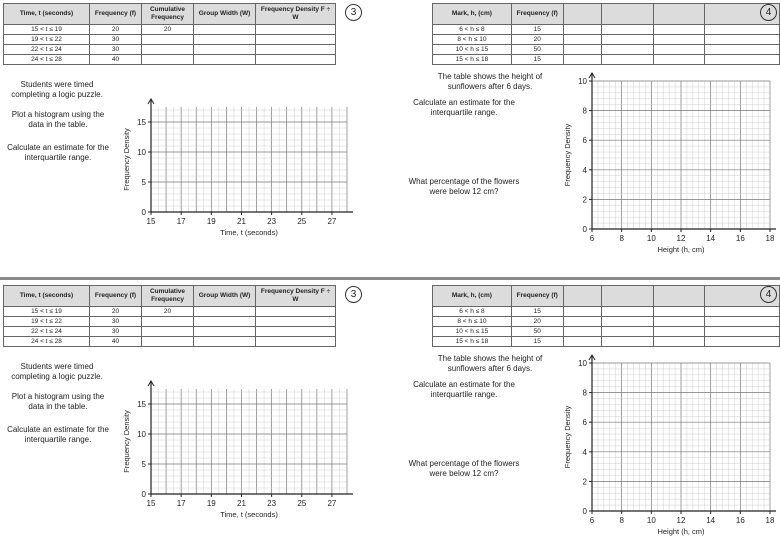 The width and height of the screenshot is (780, 552). What do you see at coordinates (224, 296) in the screenshot?
I see `q3-header-width: Group Width (W)` at bounding box center [224, 296].